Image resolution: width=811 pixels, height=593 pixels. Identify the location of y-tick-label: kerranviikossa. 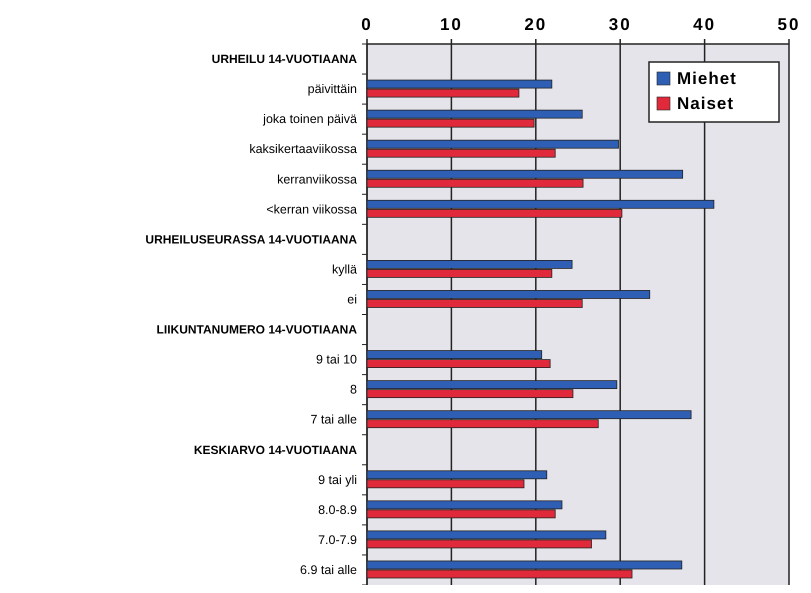
(317, 179).